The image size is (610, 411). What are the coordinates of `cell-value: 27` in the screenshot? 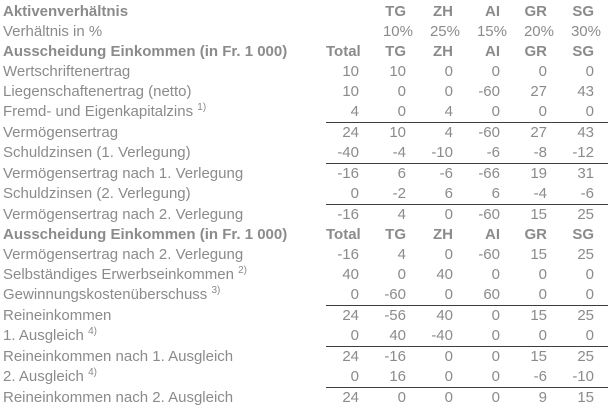 It's located at (538, 132).